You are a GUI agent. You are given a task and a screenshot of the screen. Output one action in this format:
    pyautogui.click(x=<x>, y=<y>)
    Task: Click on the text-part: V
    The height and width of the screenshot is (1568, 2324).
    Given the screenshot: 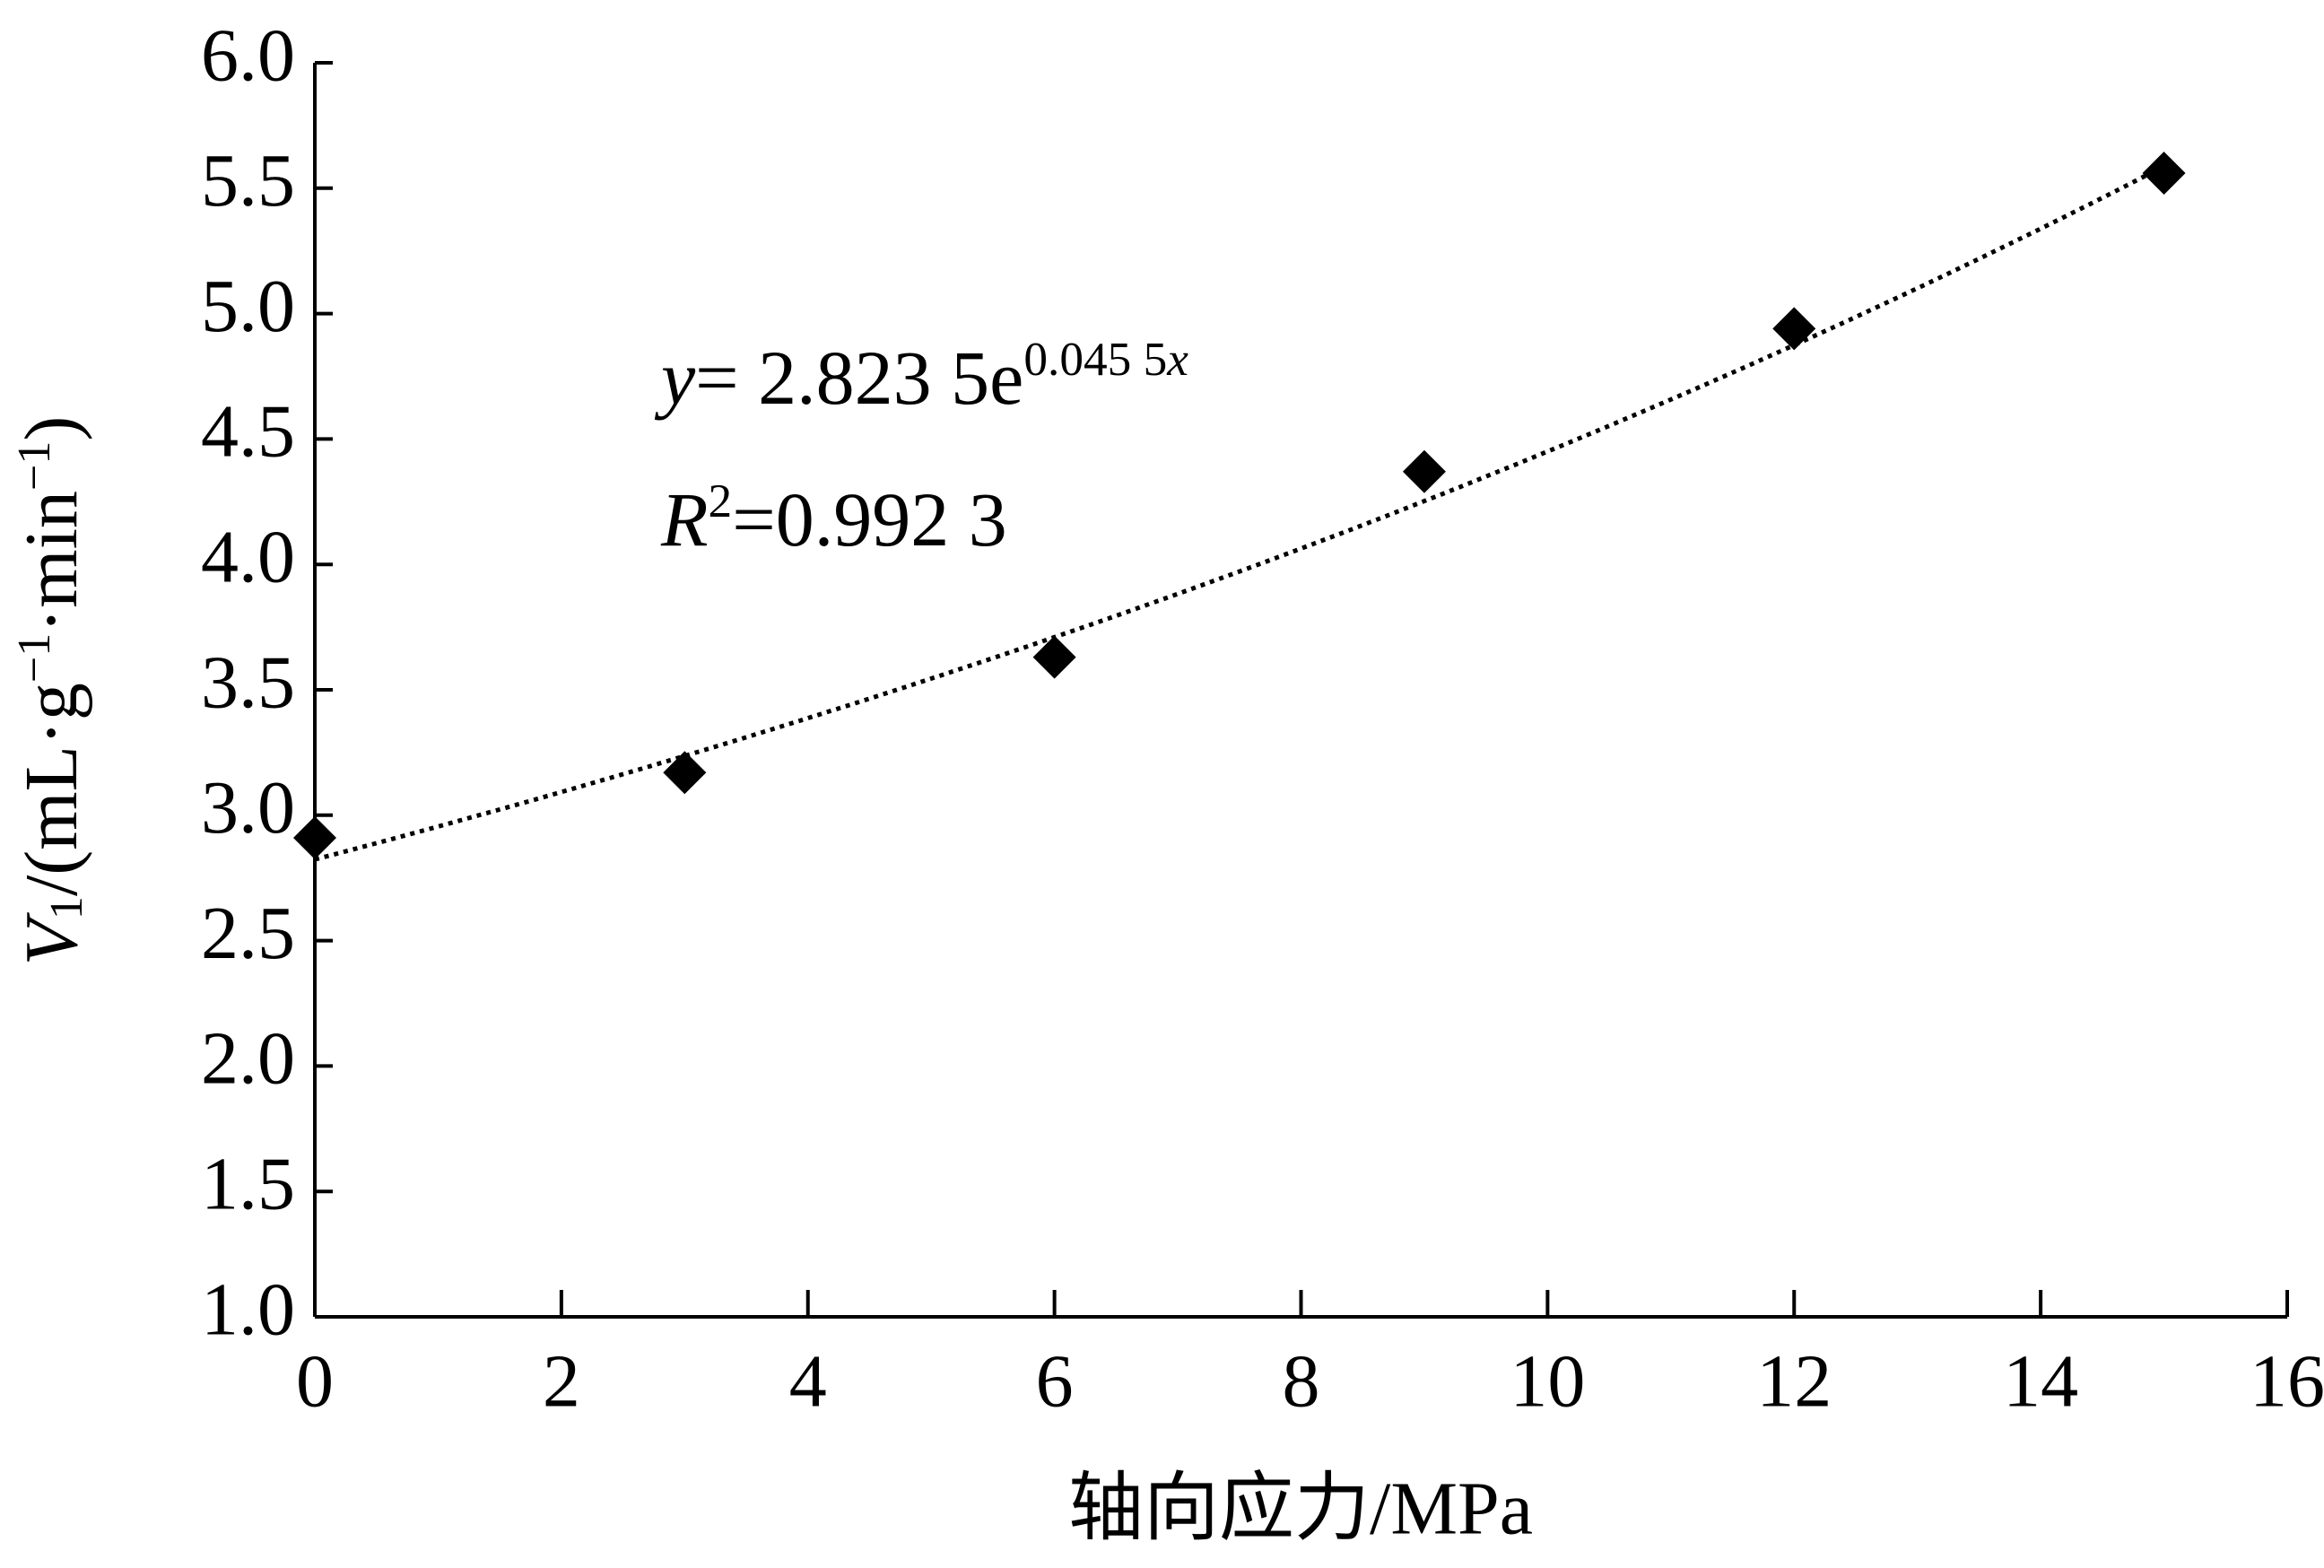 What is the action you would take?
    pyautogui.click(x=51, y=938)
    